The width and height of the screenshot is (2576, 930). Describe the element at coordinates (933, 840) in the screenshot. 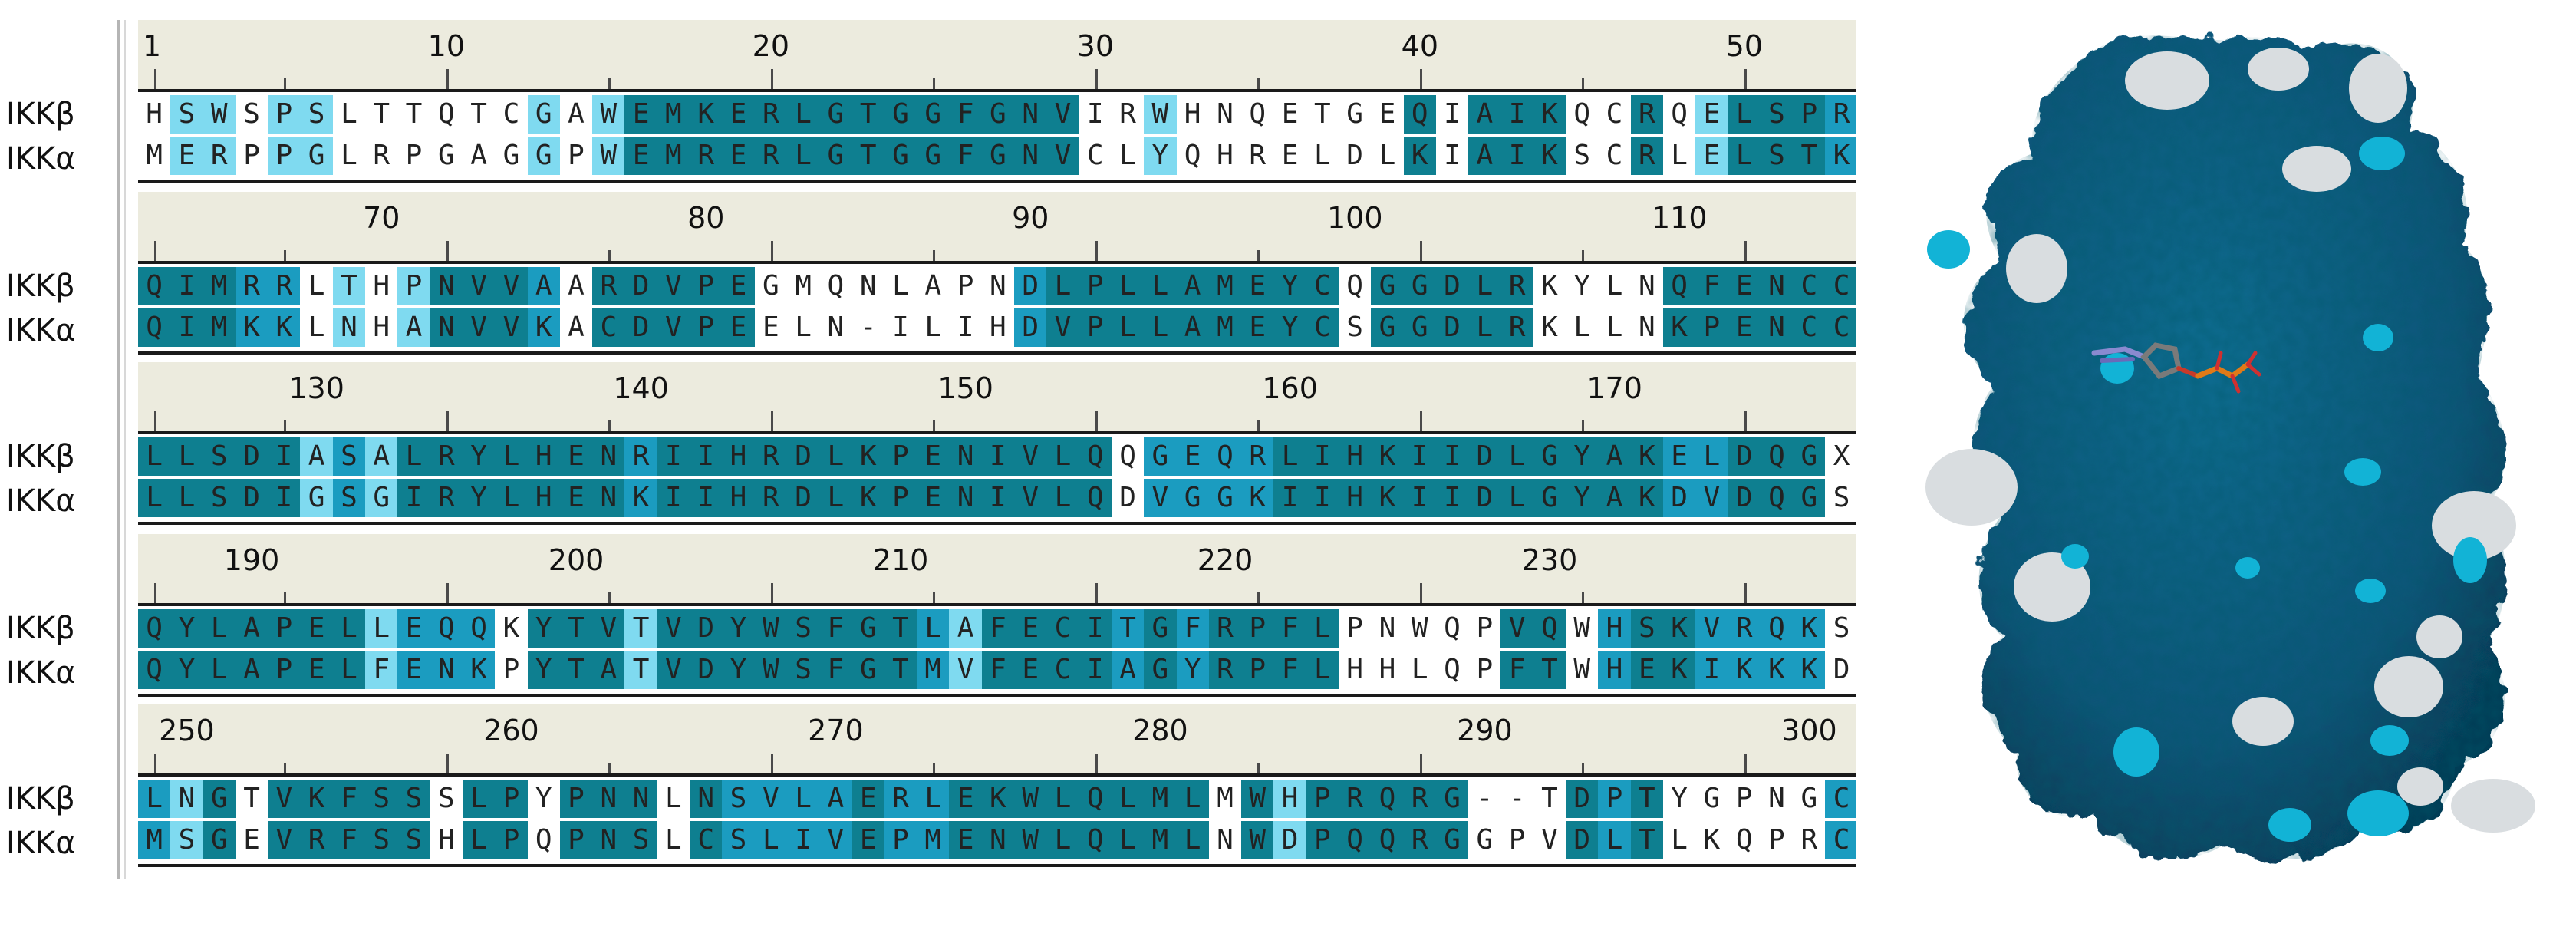

I see `residue: M` at that location.